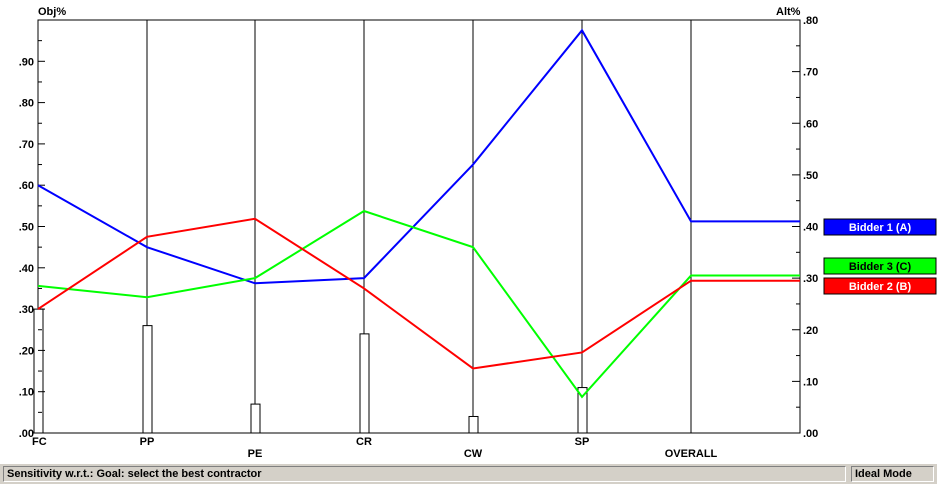 Image resolution: width=937 pixels, height=484 pixels. I want to click on right-axis-tick-label: .00, so click(810, 434).